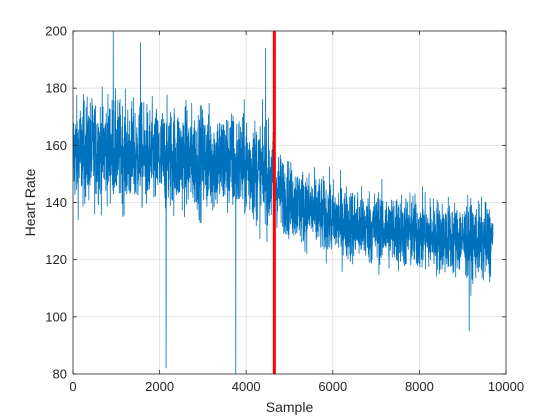 Image resolution: width=560 pixels, height=420 pixels. Describe the element at coordinates (56, 31) in the screenshot. I see `y-tick-label: 200` at that location.